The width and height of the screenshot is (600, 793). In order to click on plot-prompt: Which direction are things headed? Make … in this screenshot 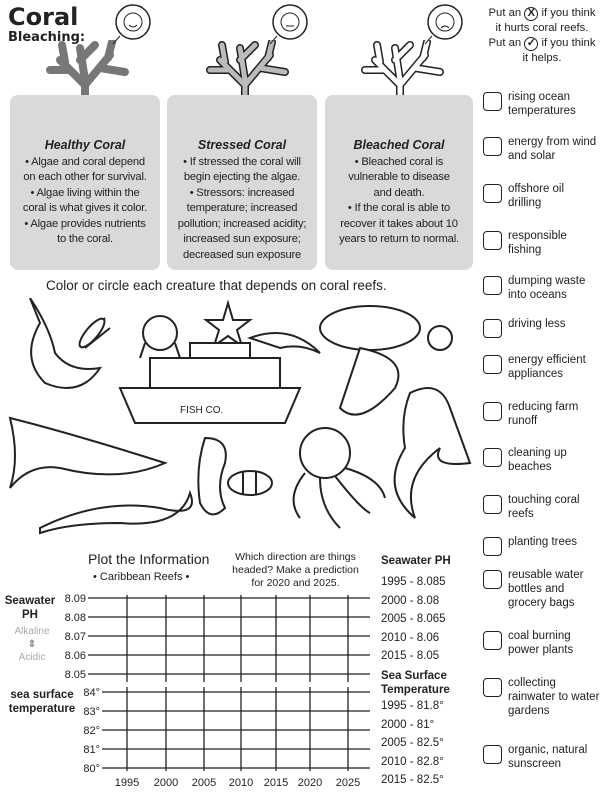, I will do `click(295, 570)`.